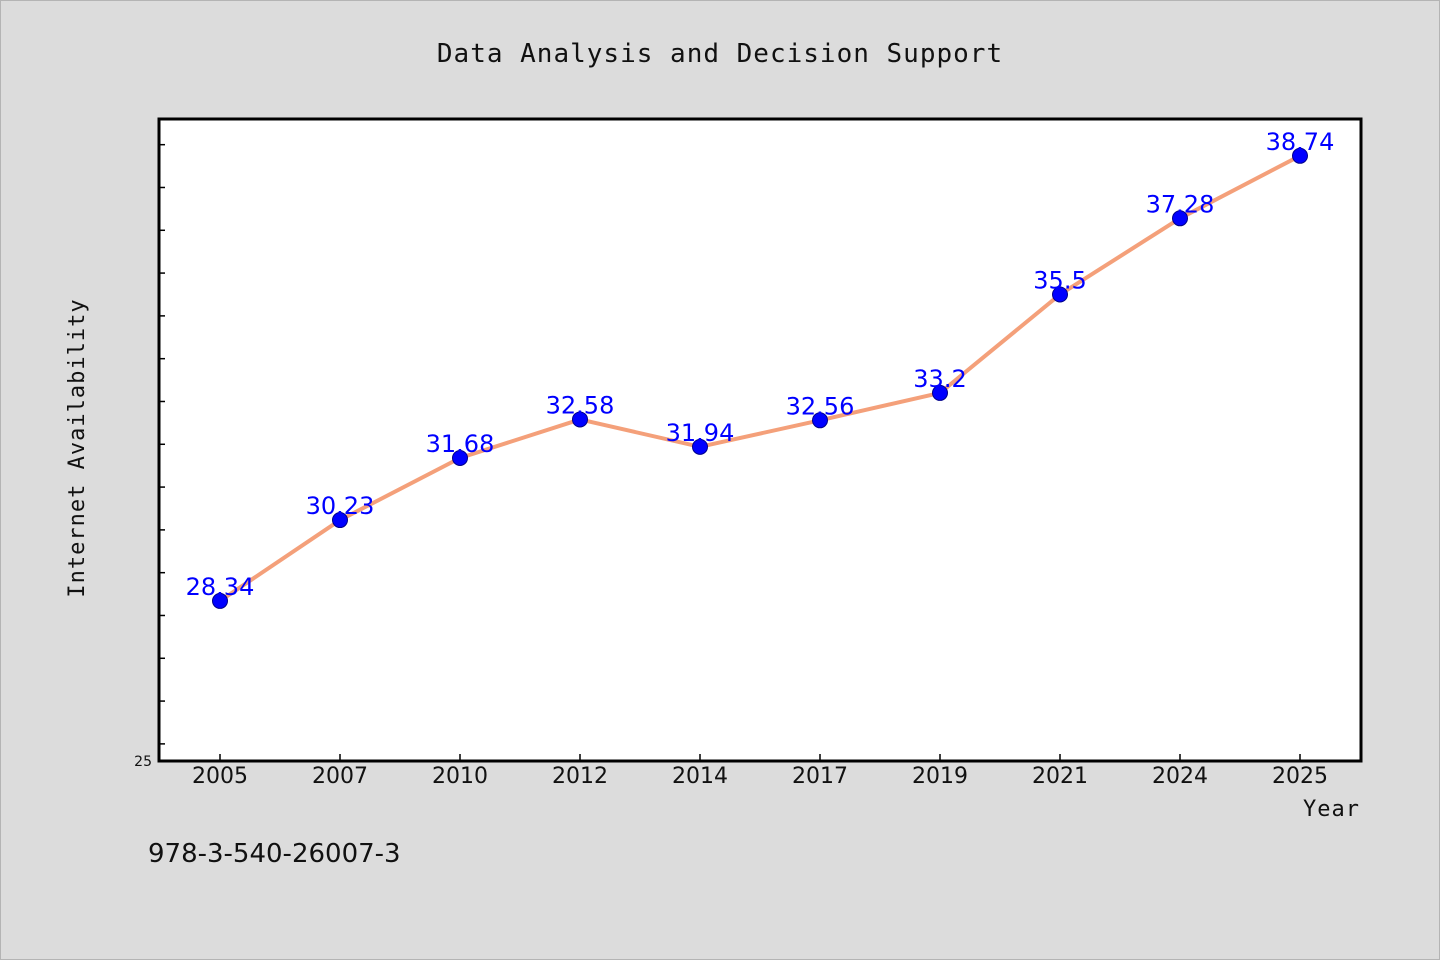  Describe the element at coordinates (340, 776) in the screenshot. I see `x-tick-label: 2007` at that location.